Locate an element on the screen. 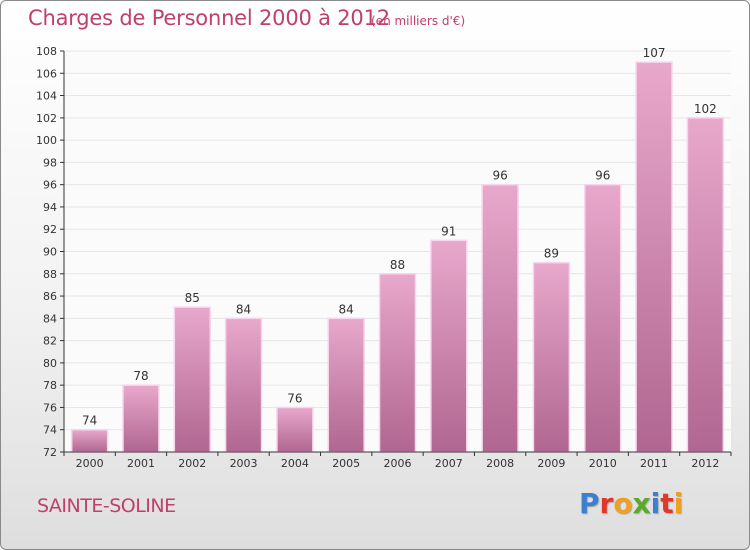 The height and width of the screenshot is (550, 750). data-label-2004: 76 is located at coordinates (294, 398).